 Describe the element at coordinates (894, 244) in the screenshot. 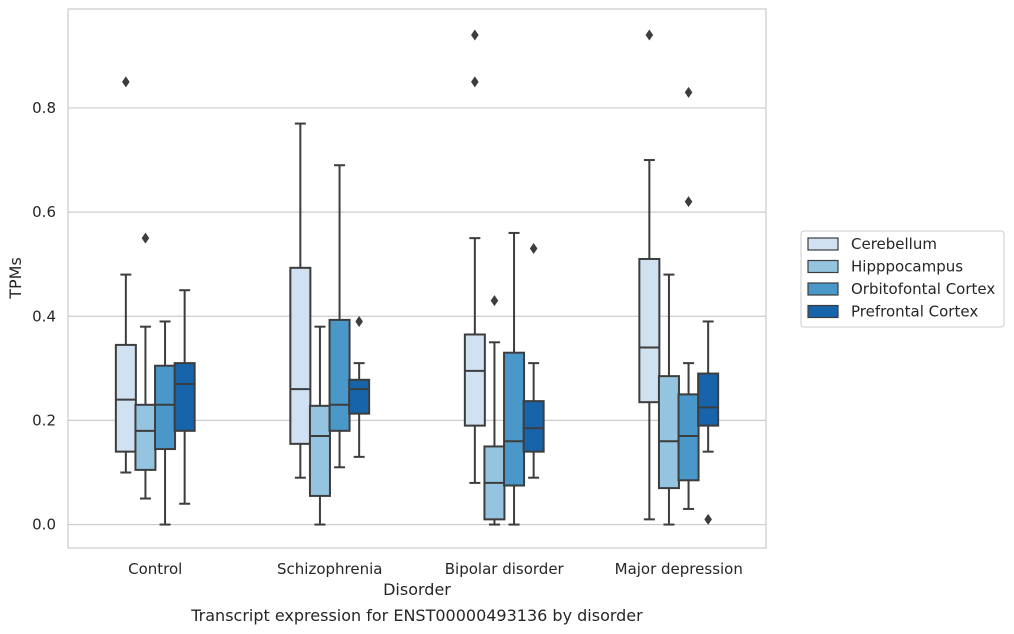

I see `legend-label: Cerebellum` at that location.